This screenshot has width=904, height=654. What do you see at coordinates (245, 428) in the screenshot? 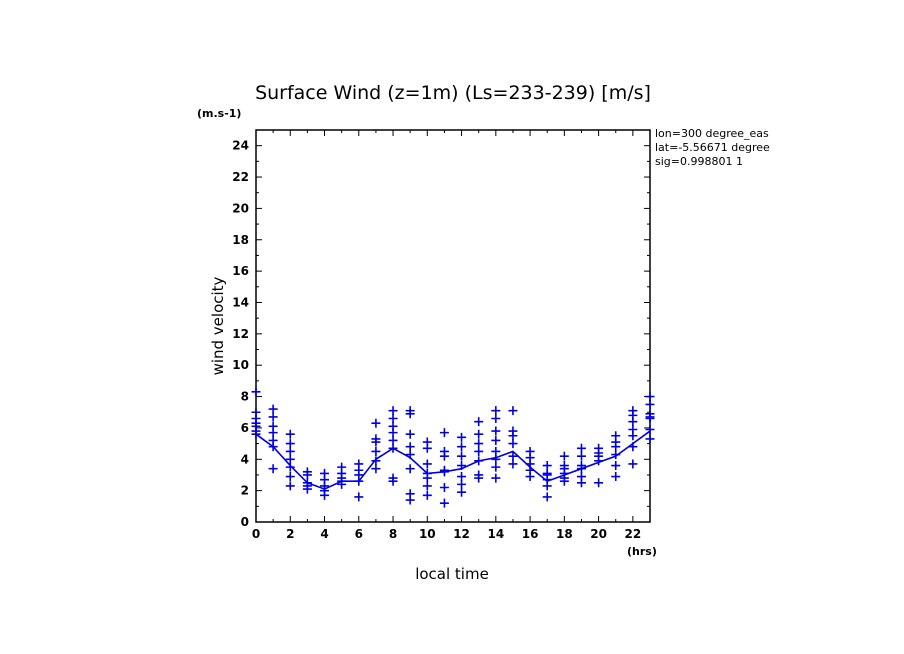
I see `y-tick-label: 6` at bounding box center [245, 428].